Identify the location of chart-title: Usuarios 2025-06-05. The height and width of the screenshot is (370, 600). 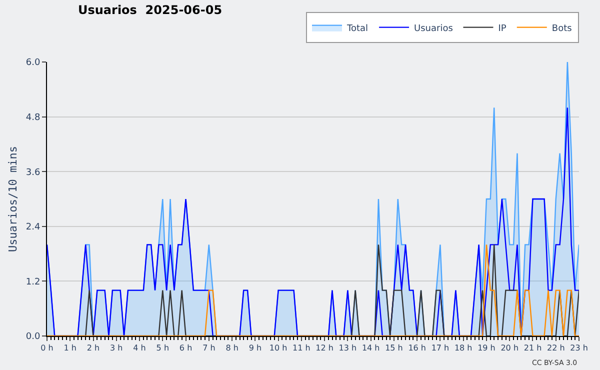
(150, 9).